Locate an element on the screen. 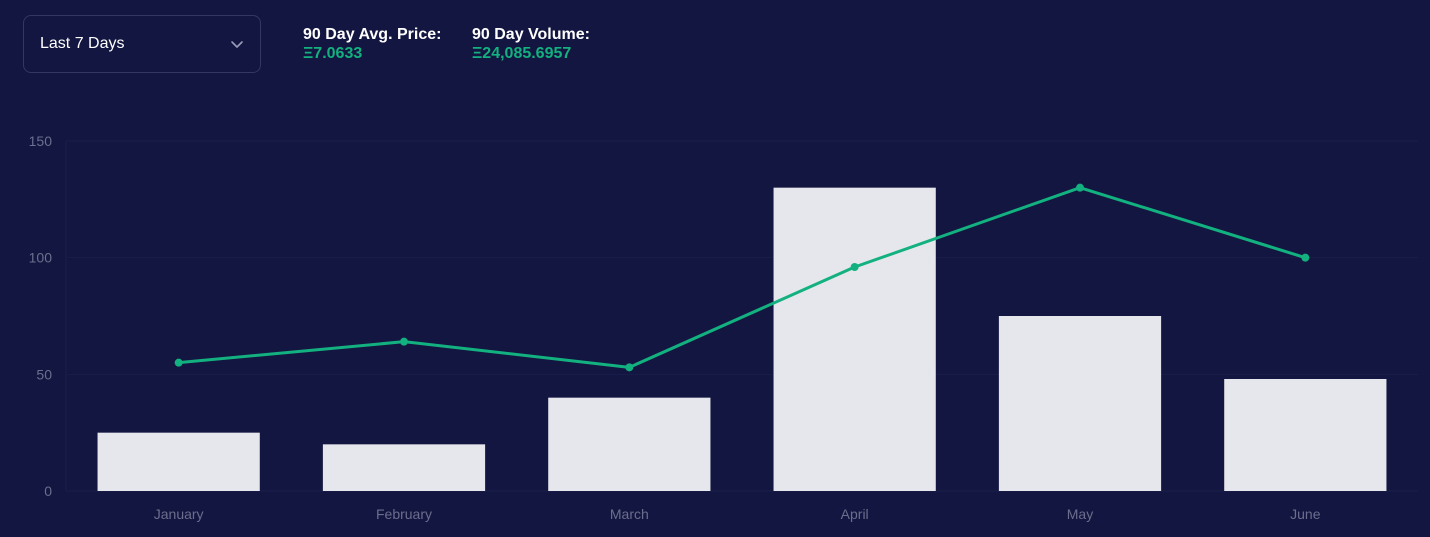 This screenshot has height=537, width=1430. chevron-down-icon is located at coordinates (237, 44).